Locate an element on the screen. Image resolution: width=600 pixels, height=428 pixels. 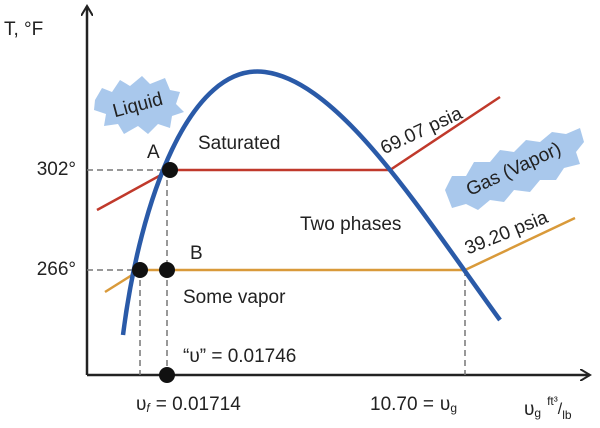
y-axis-label: T, °F is located at coordinates (23, 29).